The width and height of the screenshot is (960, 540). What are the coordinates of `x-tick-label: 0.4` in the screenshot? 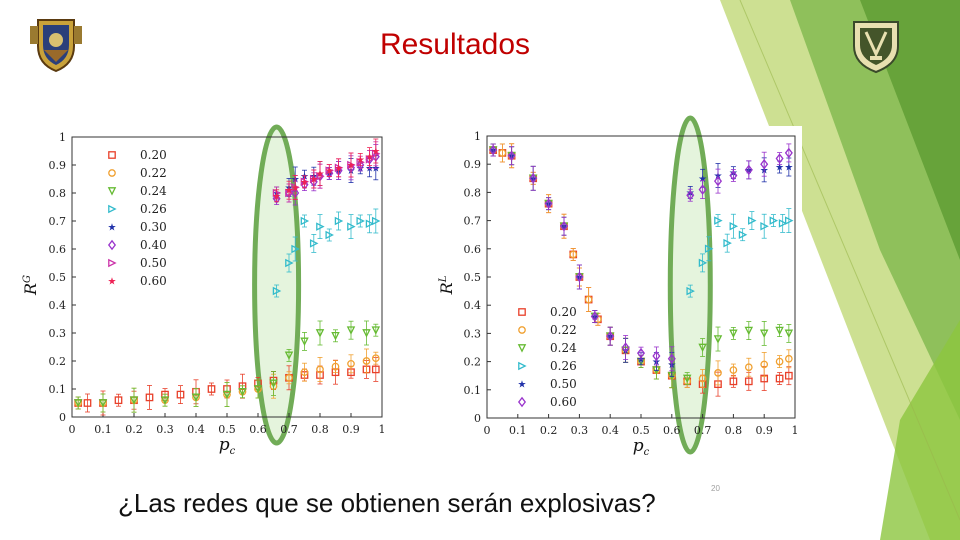 It's located at (196, 429).